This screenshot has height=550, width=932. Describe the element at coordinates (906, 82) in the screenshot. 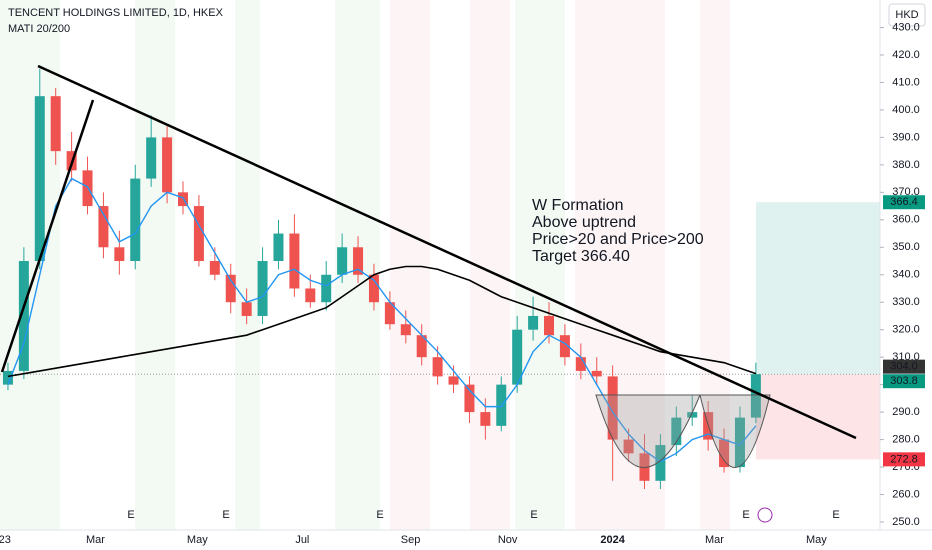

I see `y-tick-label: 410.0` at that location.